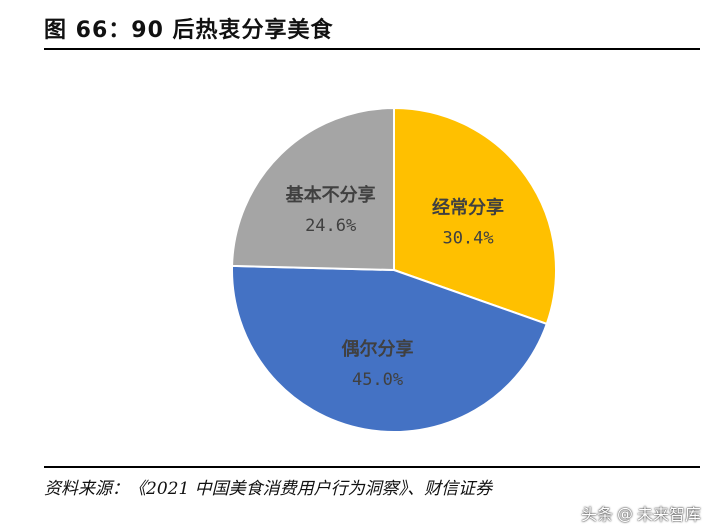 This screenshot has width=713, height=531. What do you see at coordinates (330, 195) in the screenshot?
I see `slice-label-2: 基本不分享` at bounding box center [330, 195].